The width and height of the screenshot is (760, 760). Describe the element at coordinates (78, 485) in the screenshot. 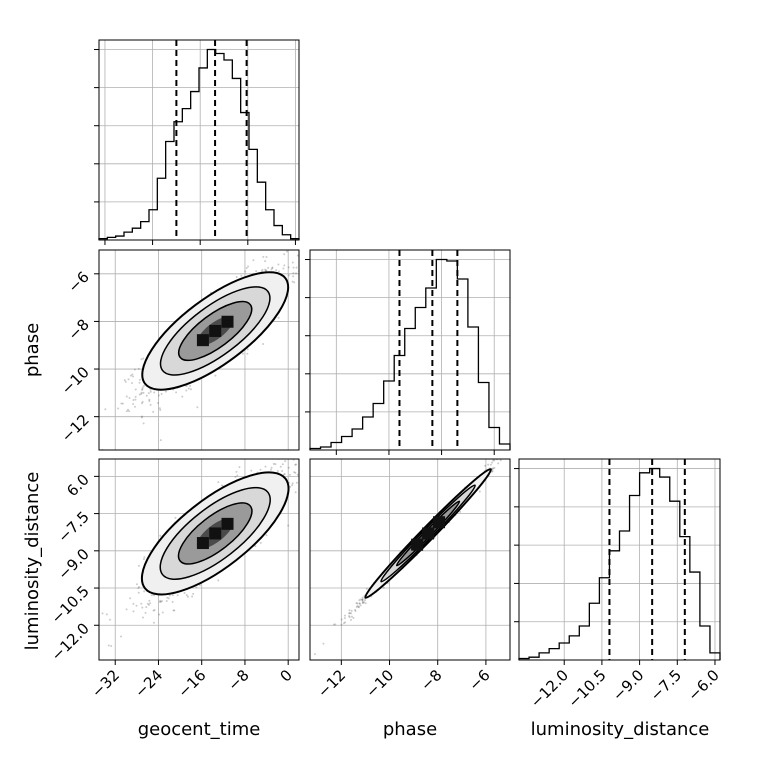

I see `y-tick-label: 6.0` at that location.